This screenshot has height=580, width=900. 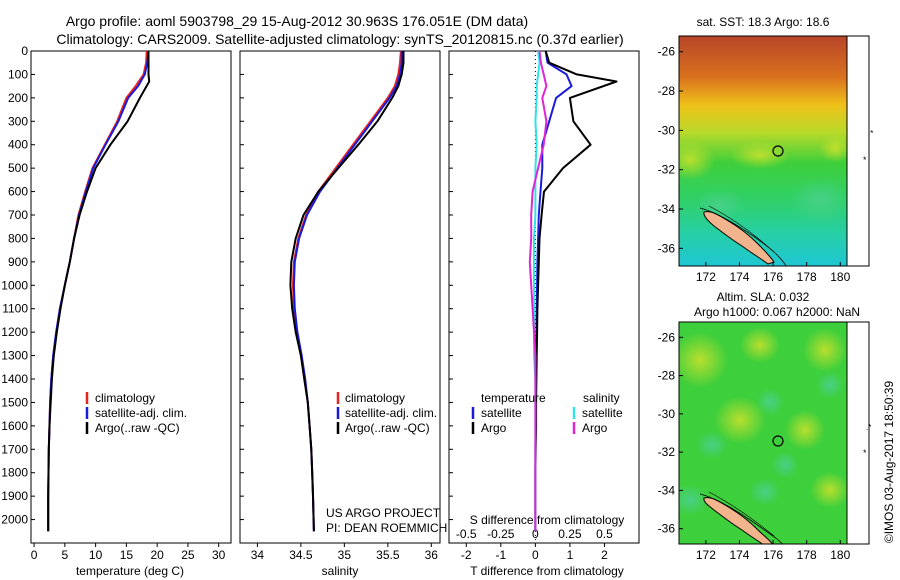 What do you see at coordinates (24, 51) in the screenshot?
I see `depth-tick-label: 0` at bounding box center [24, 51].